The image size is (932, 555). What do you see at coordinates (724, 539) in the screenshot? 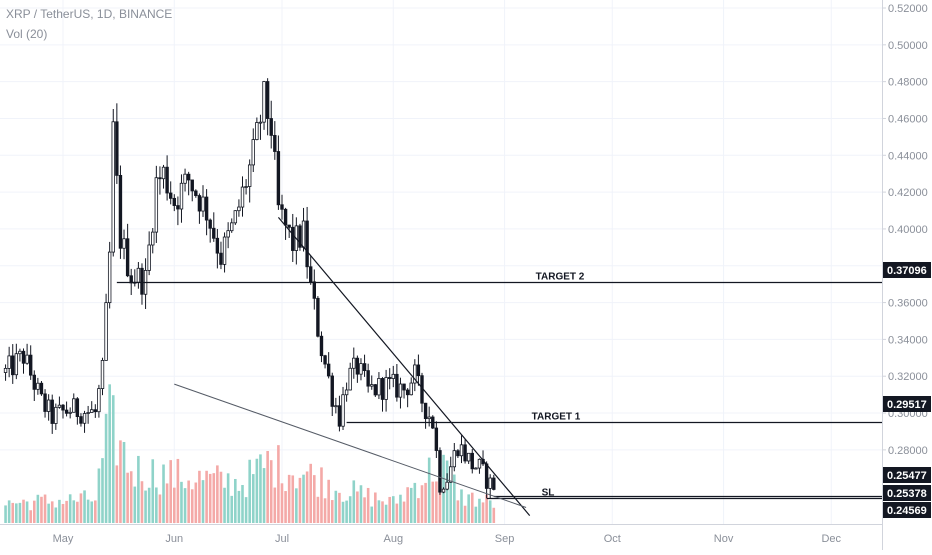
I see `time-tick-label: Nov` at bounding box center [724, 539].